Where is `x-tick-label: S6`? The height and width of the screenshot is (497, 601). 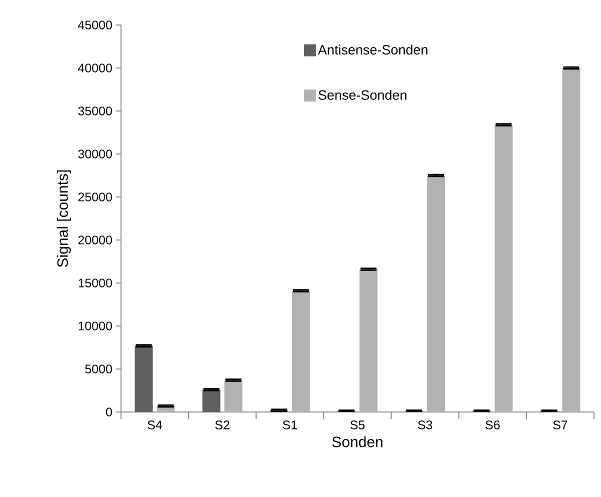 x-tick-label: S6 is located at coordinates (493, 425).